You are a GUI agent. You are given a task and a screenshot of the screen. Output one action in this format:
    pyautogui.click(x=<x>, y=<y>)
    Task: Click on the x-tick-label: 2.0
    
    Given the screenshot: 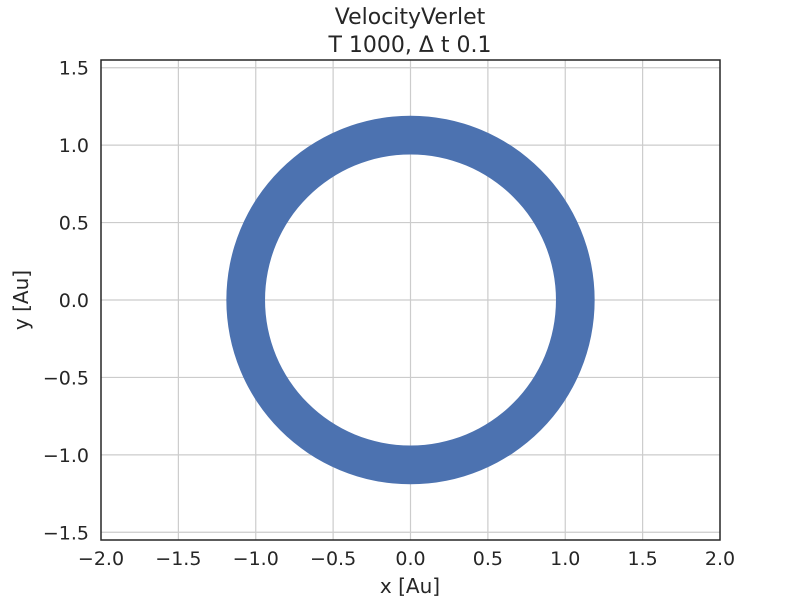 What is the action you would take?
    pyautogui.click(x=720, y=559)
    